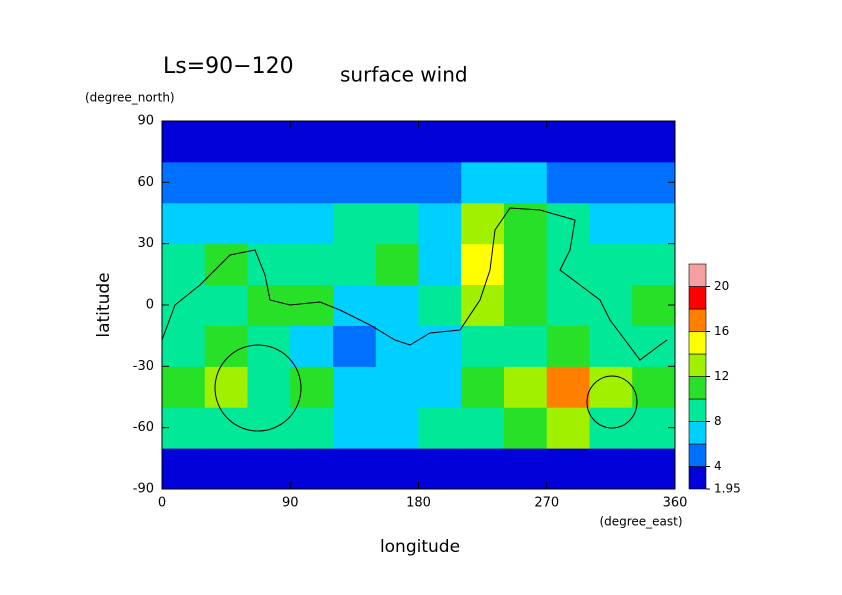  I want to click on colorbar-label: 12, so click(721, 376).